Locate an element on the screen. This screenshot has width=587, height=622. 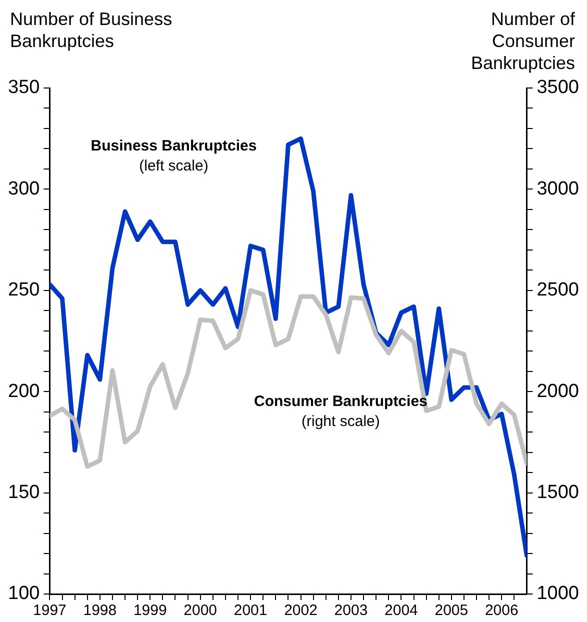
y2-tick-label: 3000 is located at coordinates (558, 189).